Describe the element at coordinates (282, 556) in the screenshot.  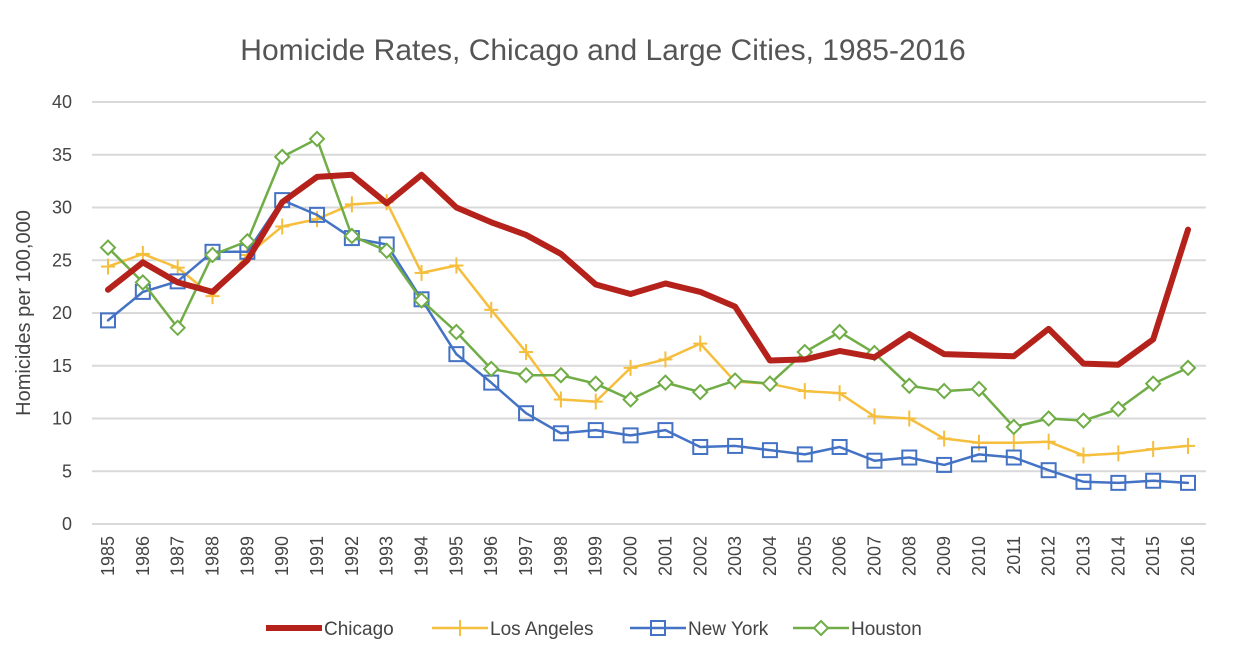
I see `x-tick-label: 1990` at that location.